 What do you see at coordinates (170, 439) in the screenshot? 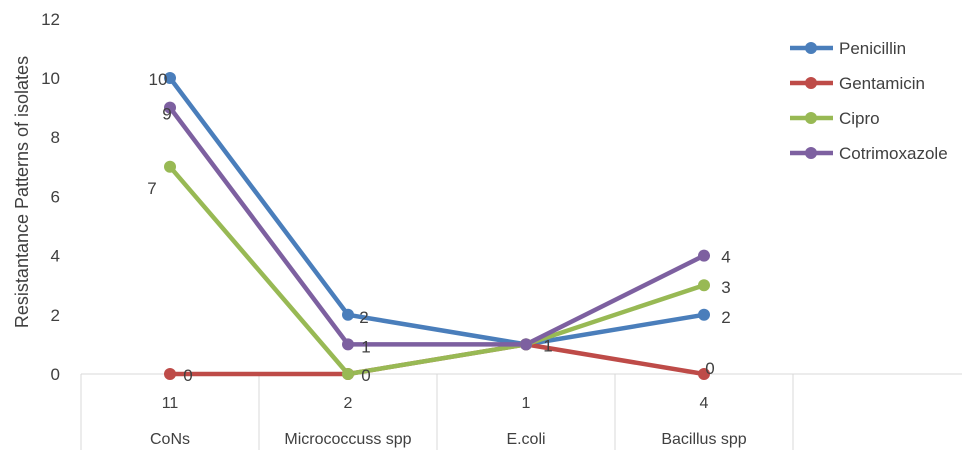
I see `x-tick-label-category: CoNs` at bounding box center [170, 439].